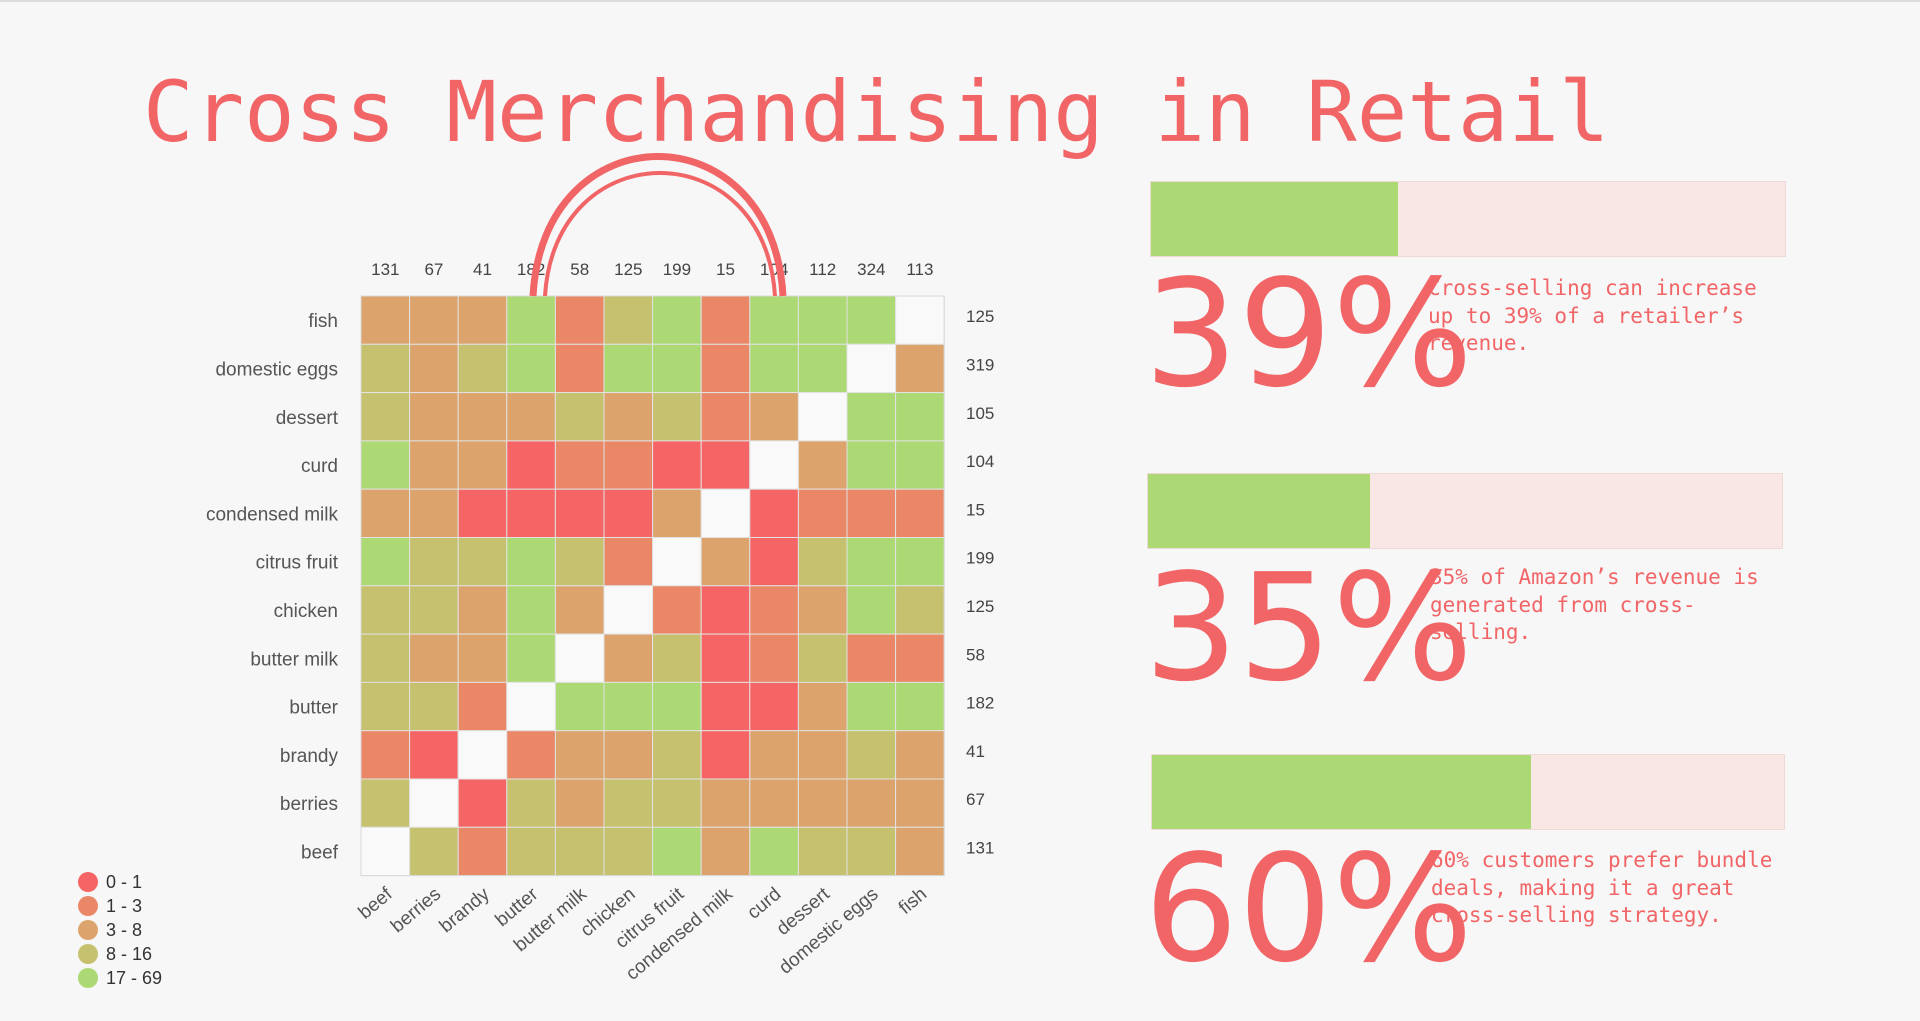 The height and width of the screenshot is (1021, 1920). I want to click on legend-label: 0 - 1, so click(124, 882).